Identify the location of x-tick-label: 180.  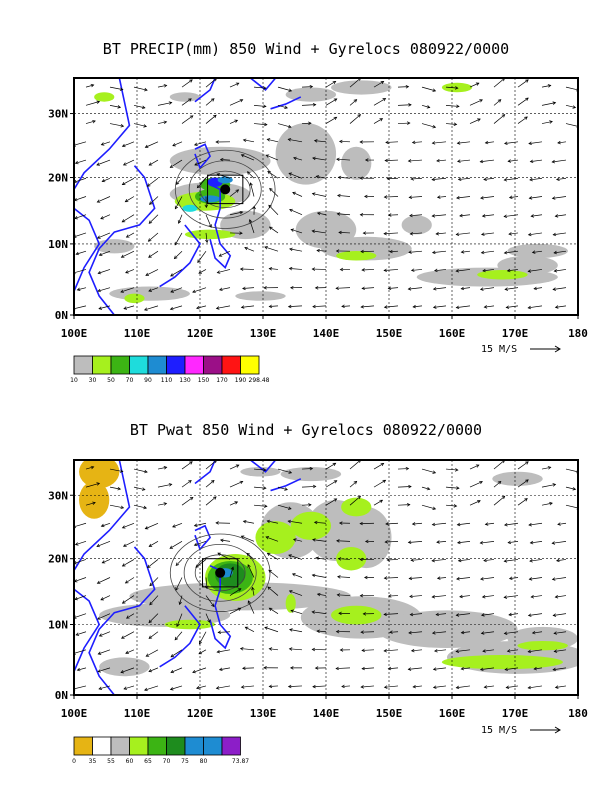
(578, 333).